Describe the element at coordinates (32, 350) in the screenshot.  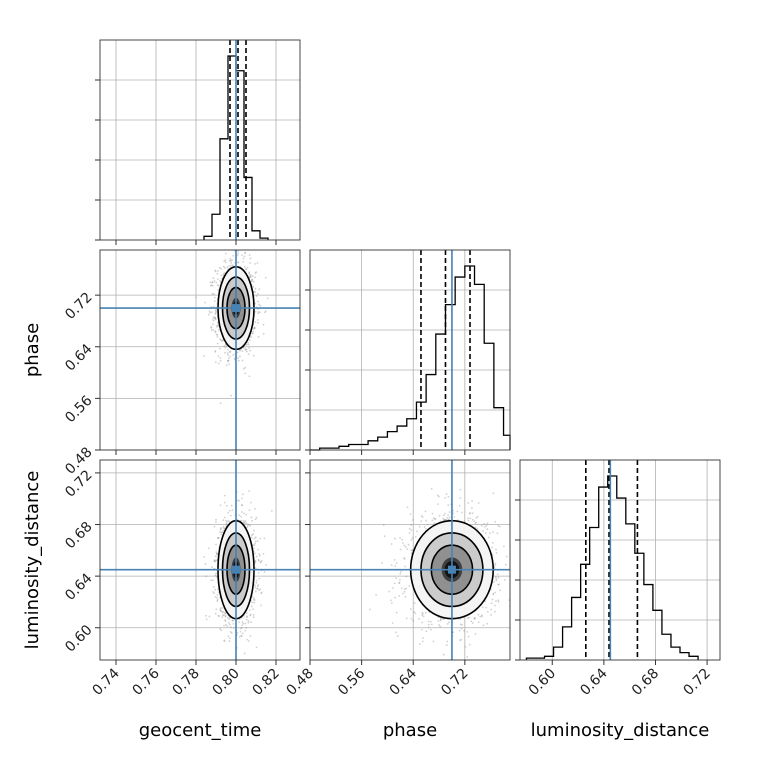
I see `y-axis-label: phase` at that location.